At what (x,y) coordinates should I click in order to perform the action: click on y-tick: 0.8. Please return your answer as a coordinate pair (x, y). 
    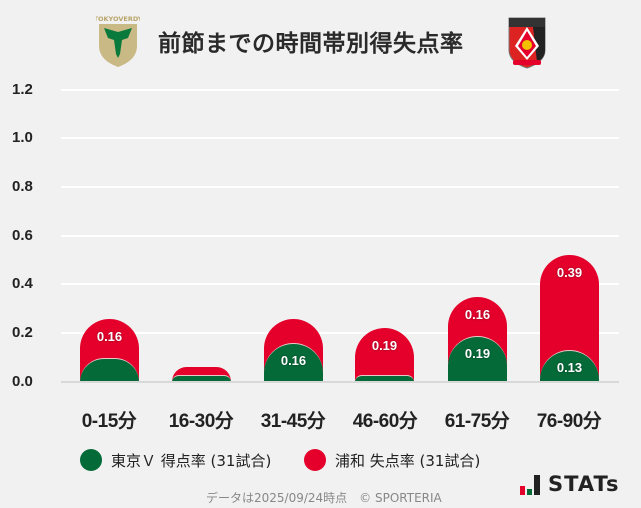
    Looking at the image, I should click on (22, 186).